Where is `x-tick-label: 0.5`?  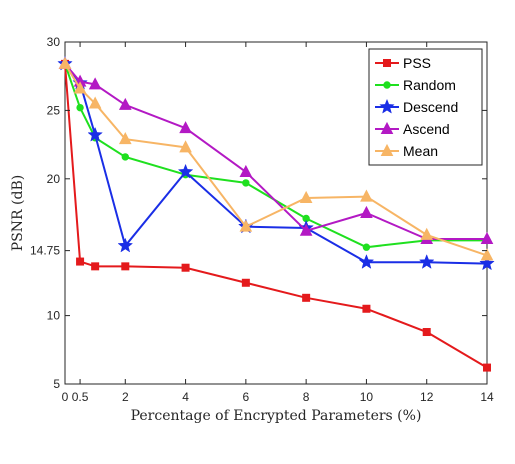 x-tick-label: 0.5 is located at coordinates (80, 397).